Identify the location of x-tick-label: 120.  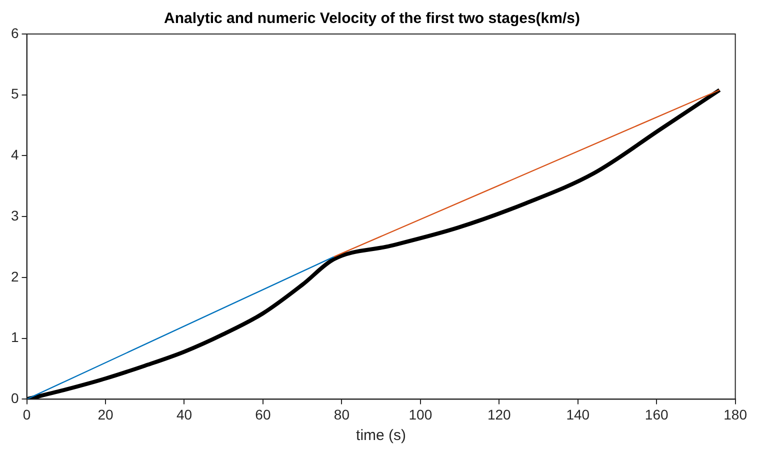
(499, 414).